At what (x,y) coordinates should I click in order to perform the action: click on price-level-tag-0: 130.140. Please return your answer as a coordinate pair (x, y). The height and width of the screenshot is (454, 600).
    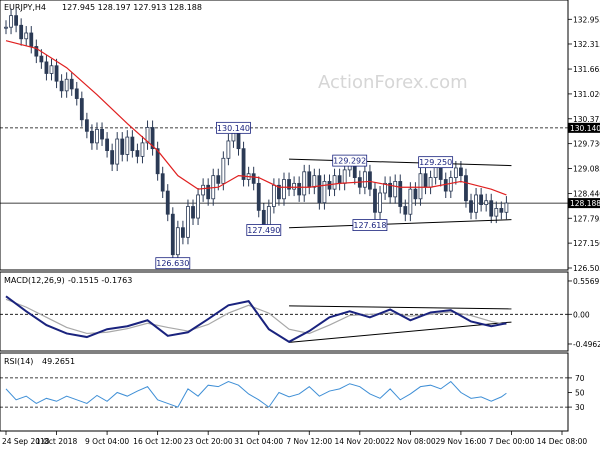
    Looking at the image, I should click on (585, 128).